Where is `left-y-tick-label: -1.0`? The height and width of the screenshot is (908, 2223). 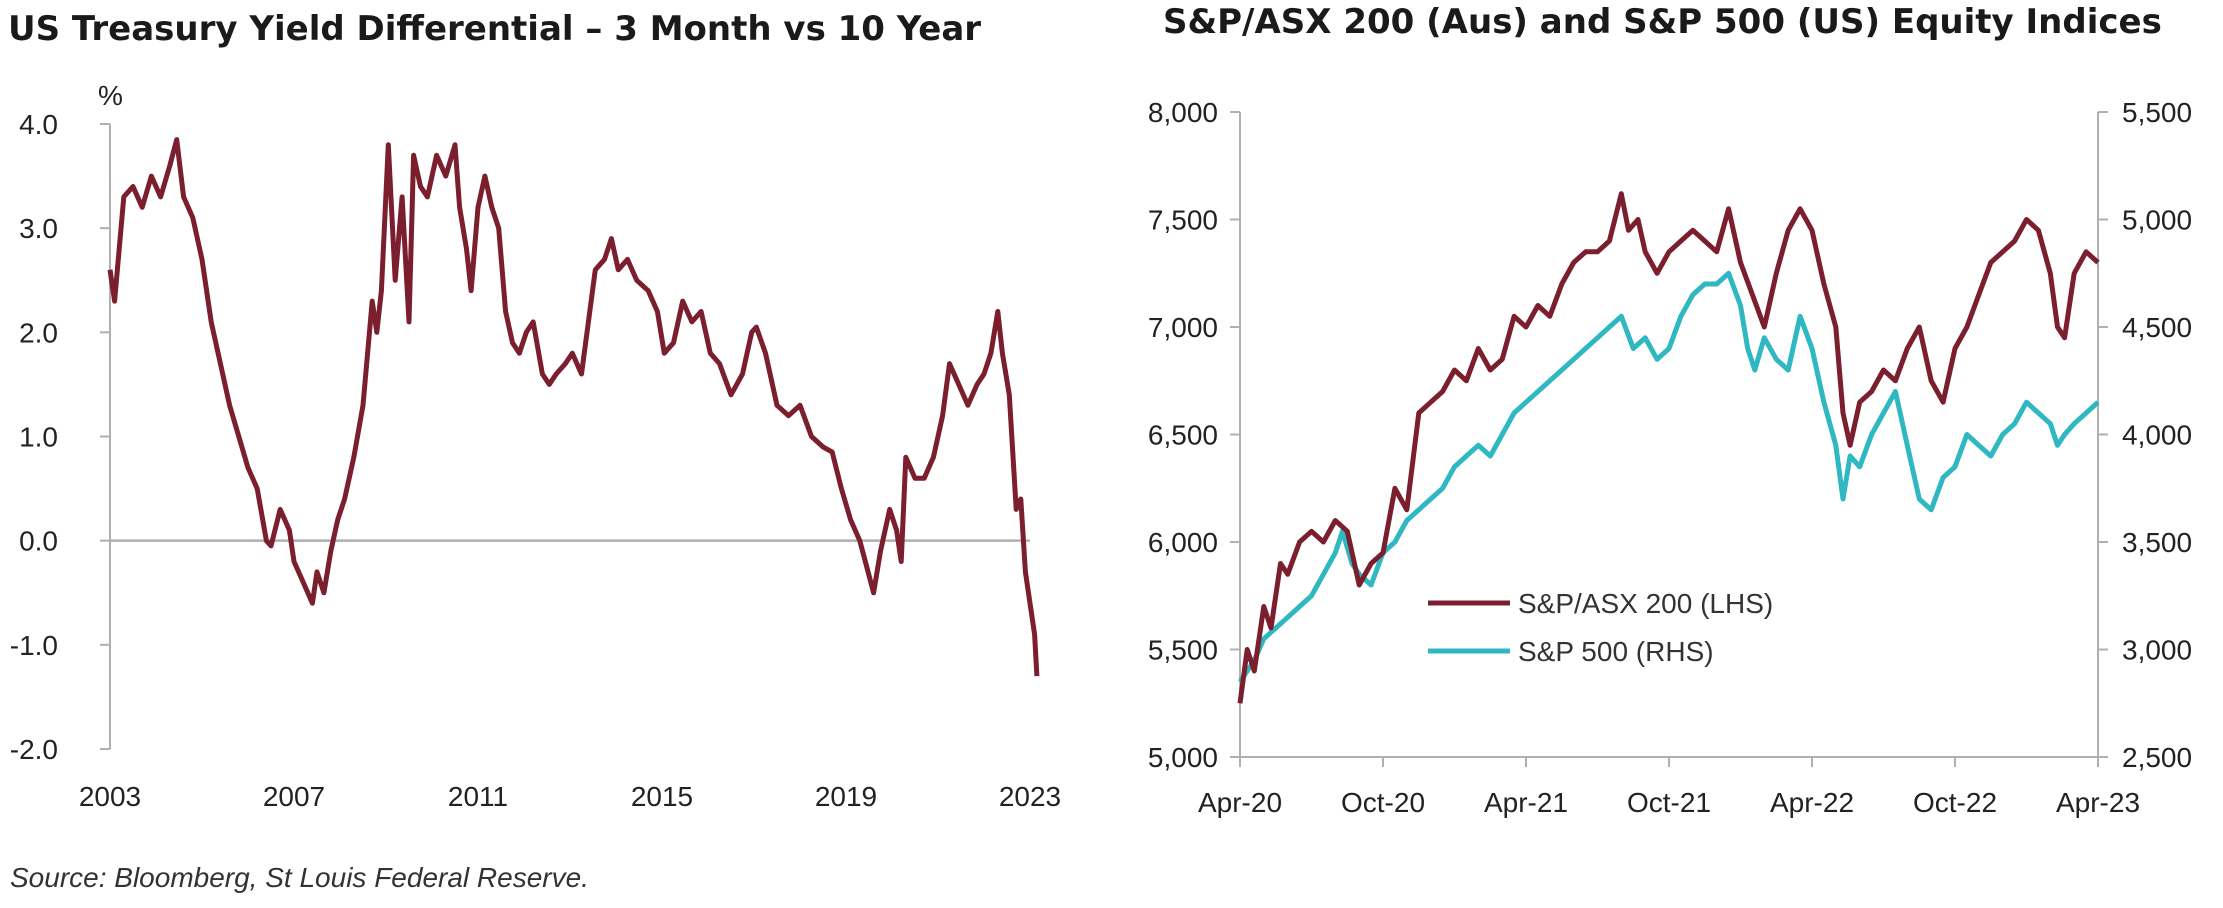
left-y-tick-label: -1.0 is located at coordinates (34, 645).